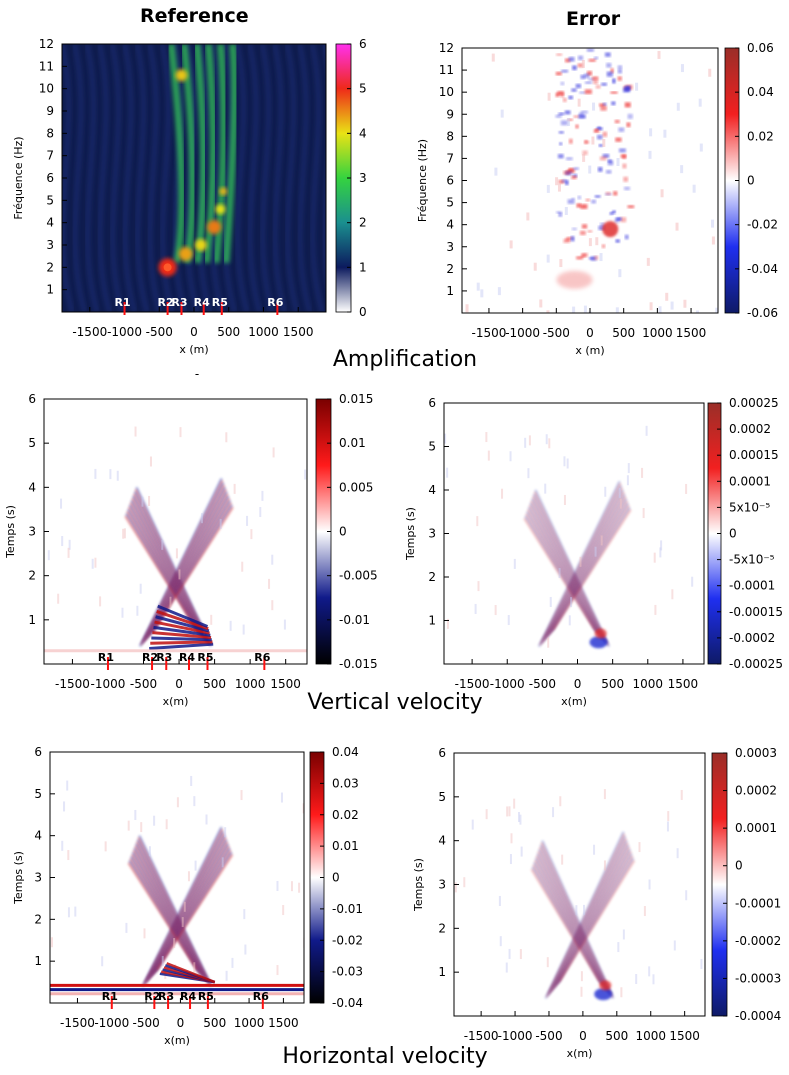  I want to click on colorbar-tick-label: -0.06, so click(762, 313).